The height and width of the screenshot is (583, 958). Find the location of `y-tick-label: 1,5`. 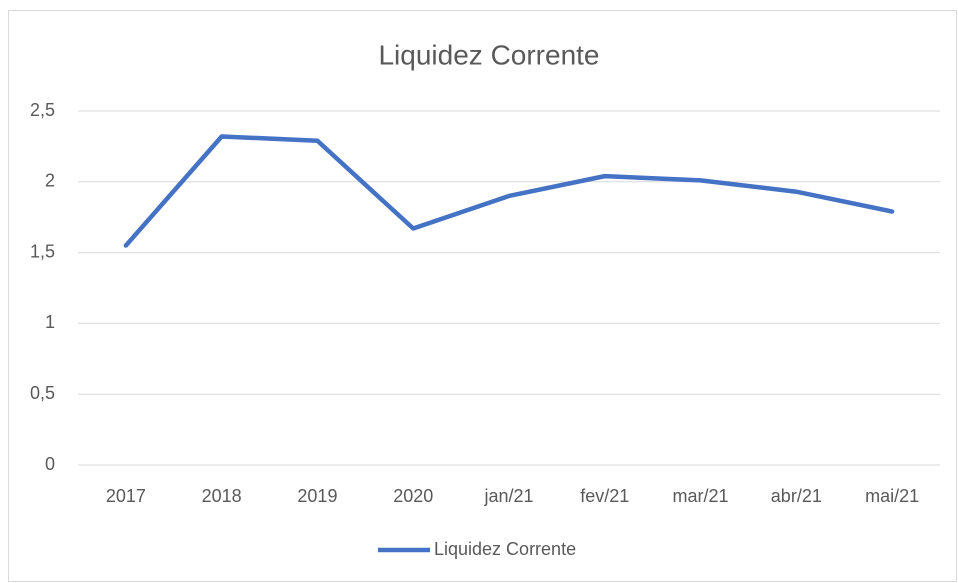

y-tick-label: 1,5 is located at coordinates (42, 251).